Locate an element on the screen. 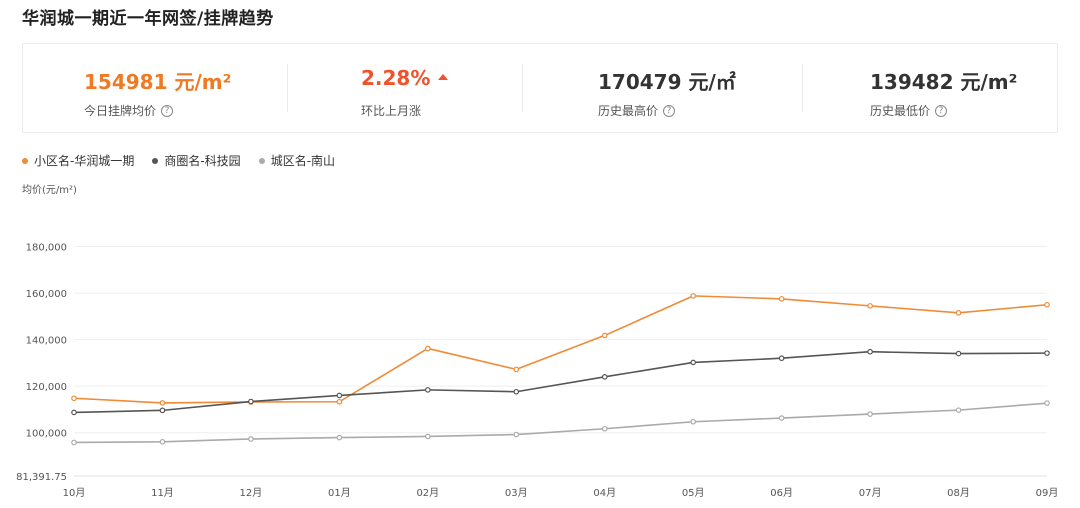 This screenshot has height=508, width=1080. x-tick-label: 01月 is located at coordinates (339, 493).